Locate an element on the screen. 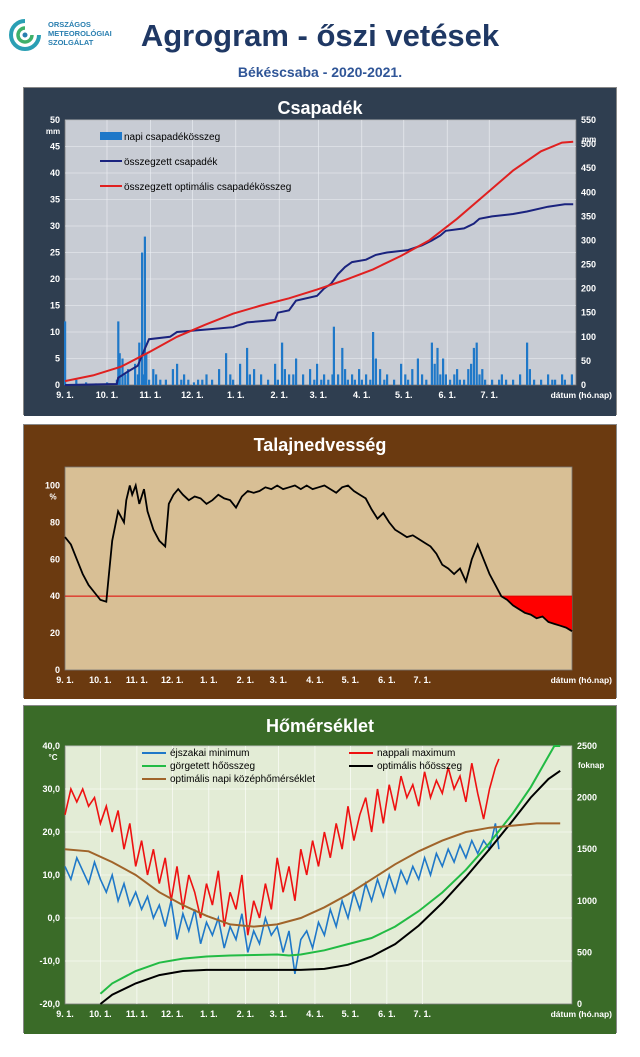 This screenshot has height=1057, width=640. legend-label: görgetett hőösszeg is located at coordinates (212, 766).